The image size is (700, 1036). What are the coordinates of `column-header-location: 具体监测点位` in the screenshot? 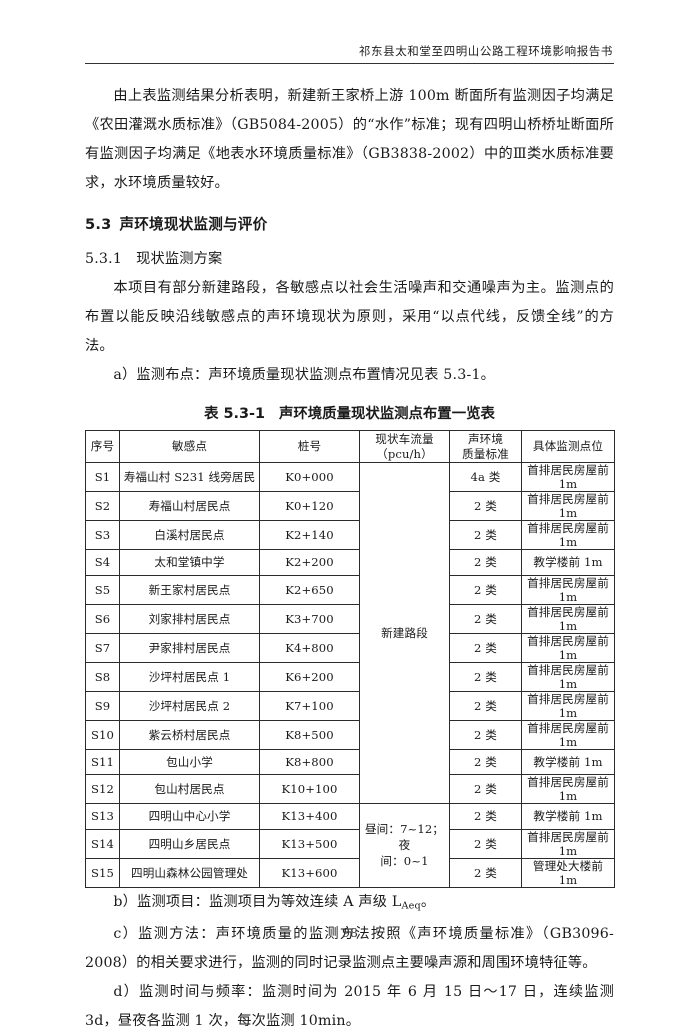 It's located at (568, 446).